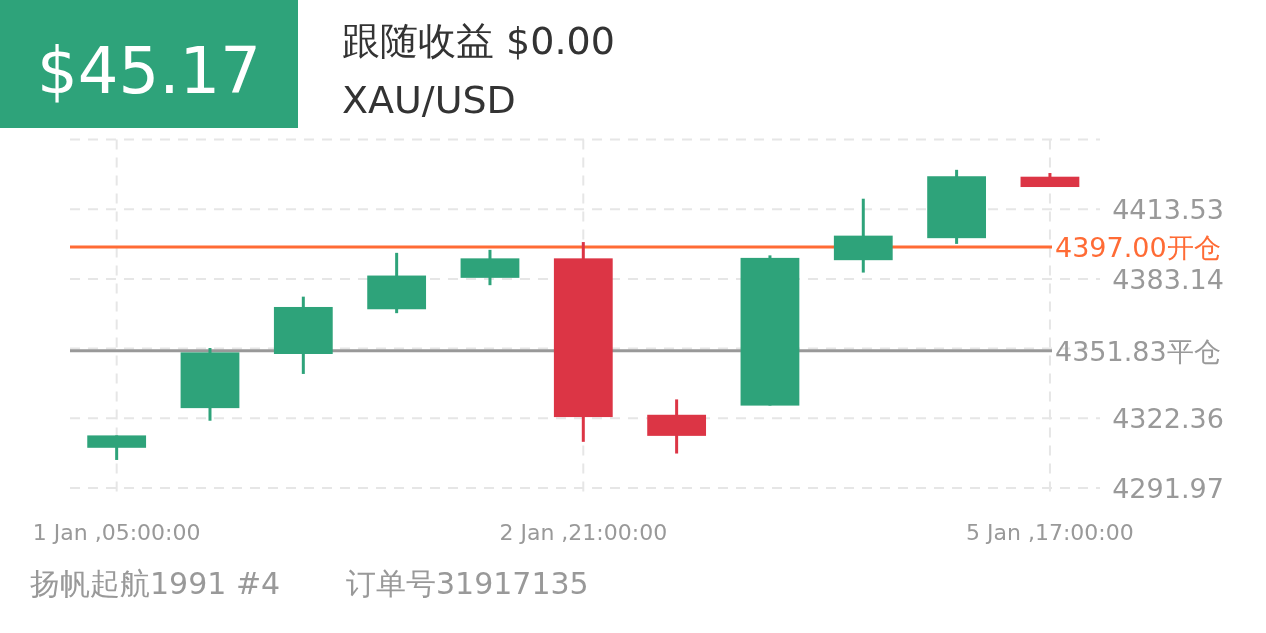  Describe the element at coordinates (116, 532) in the screenshot. I see `x-tick-label: 1 Jan ,05:00:00` at that location.